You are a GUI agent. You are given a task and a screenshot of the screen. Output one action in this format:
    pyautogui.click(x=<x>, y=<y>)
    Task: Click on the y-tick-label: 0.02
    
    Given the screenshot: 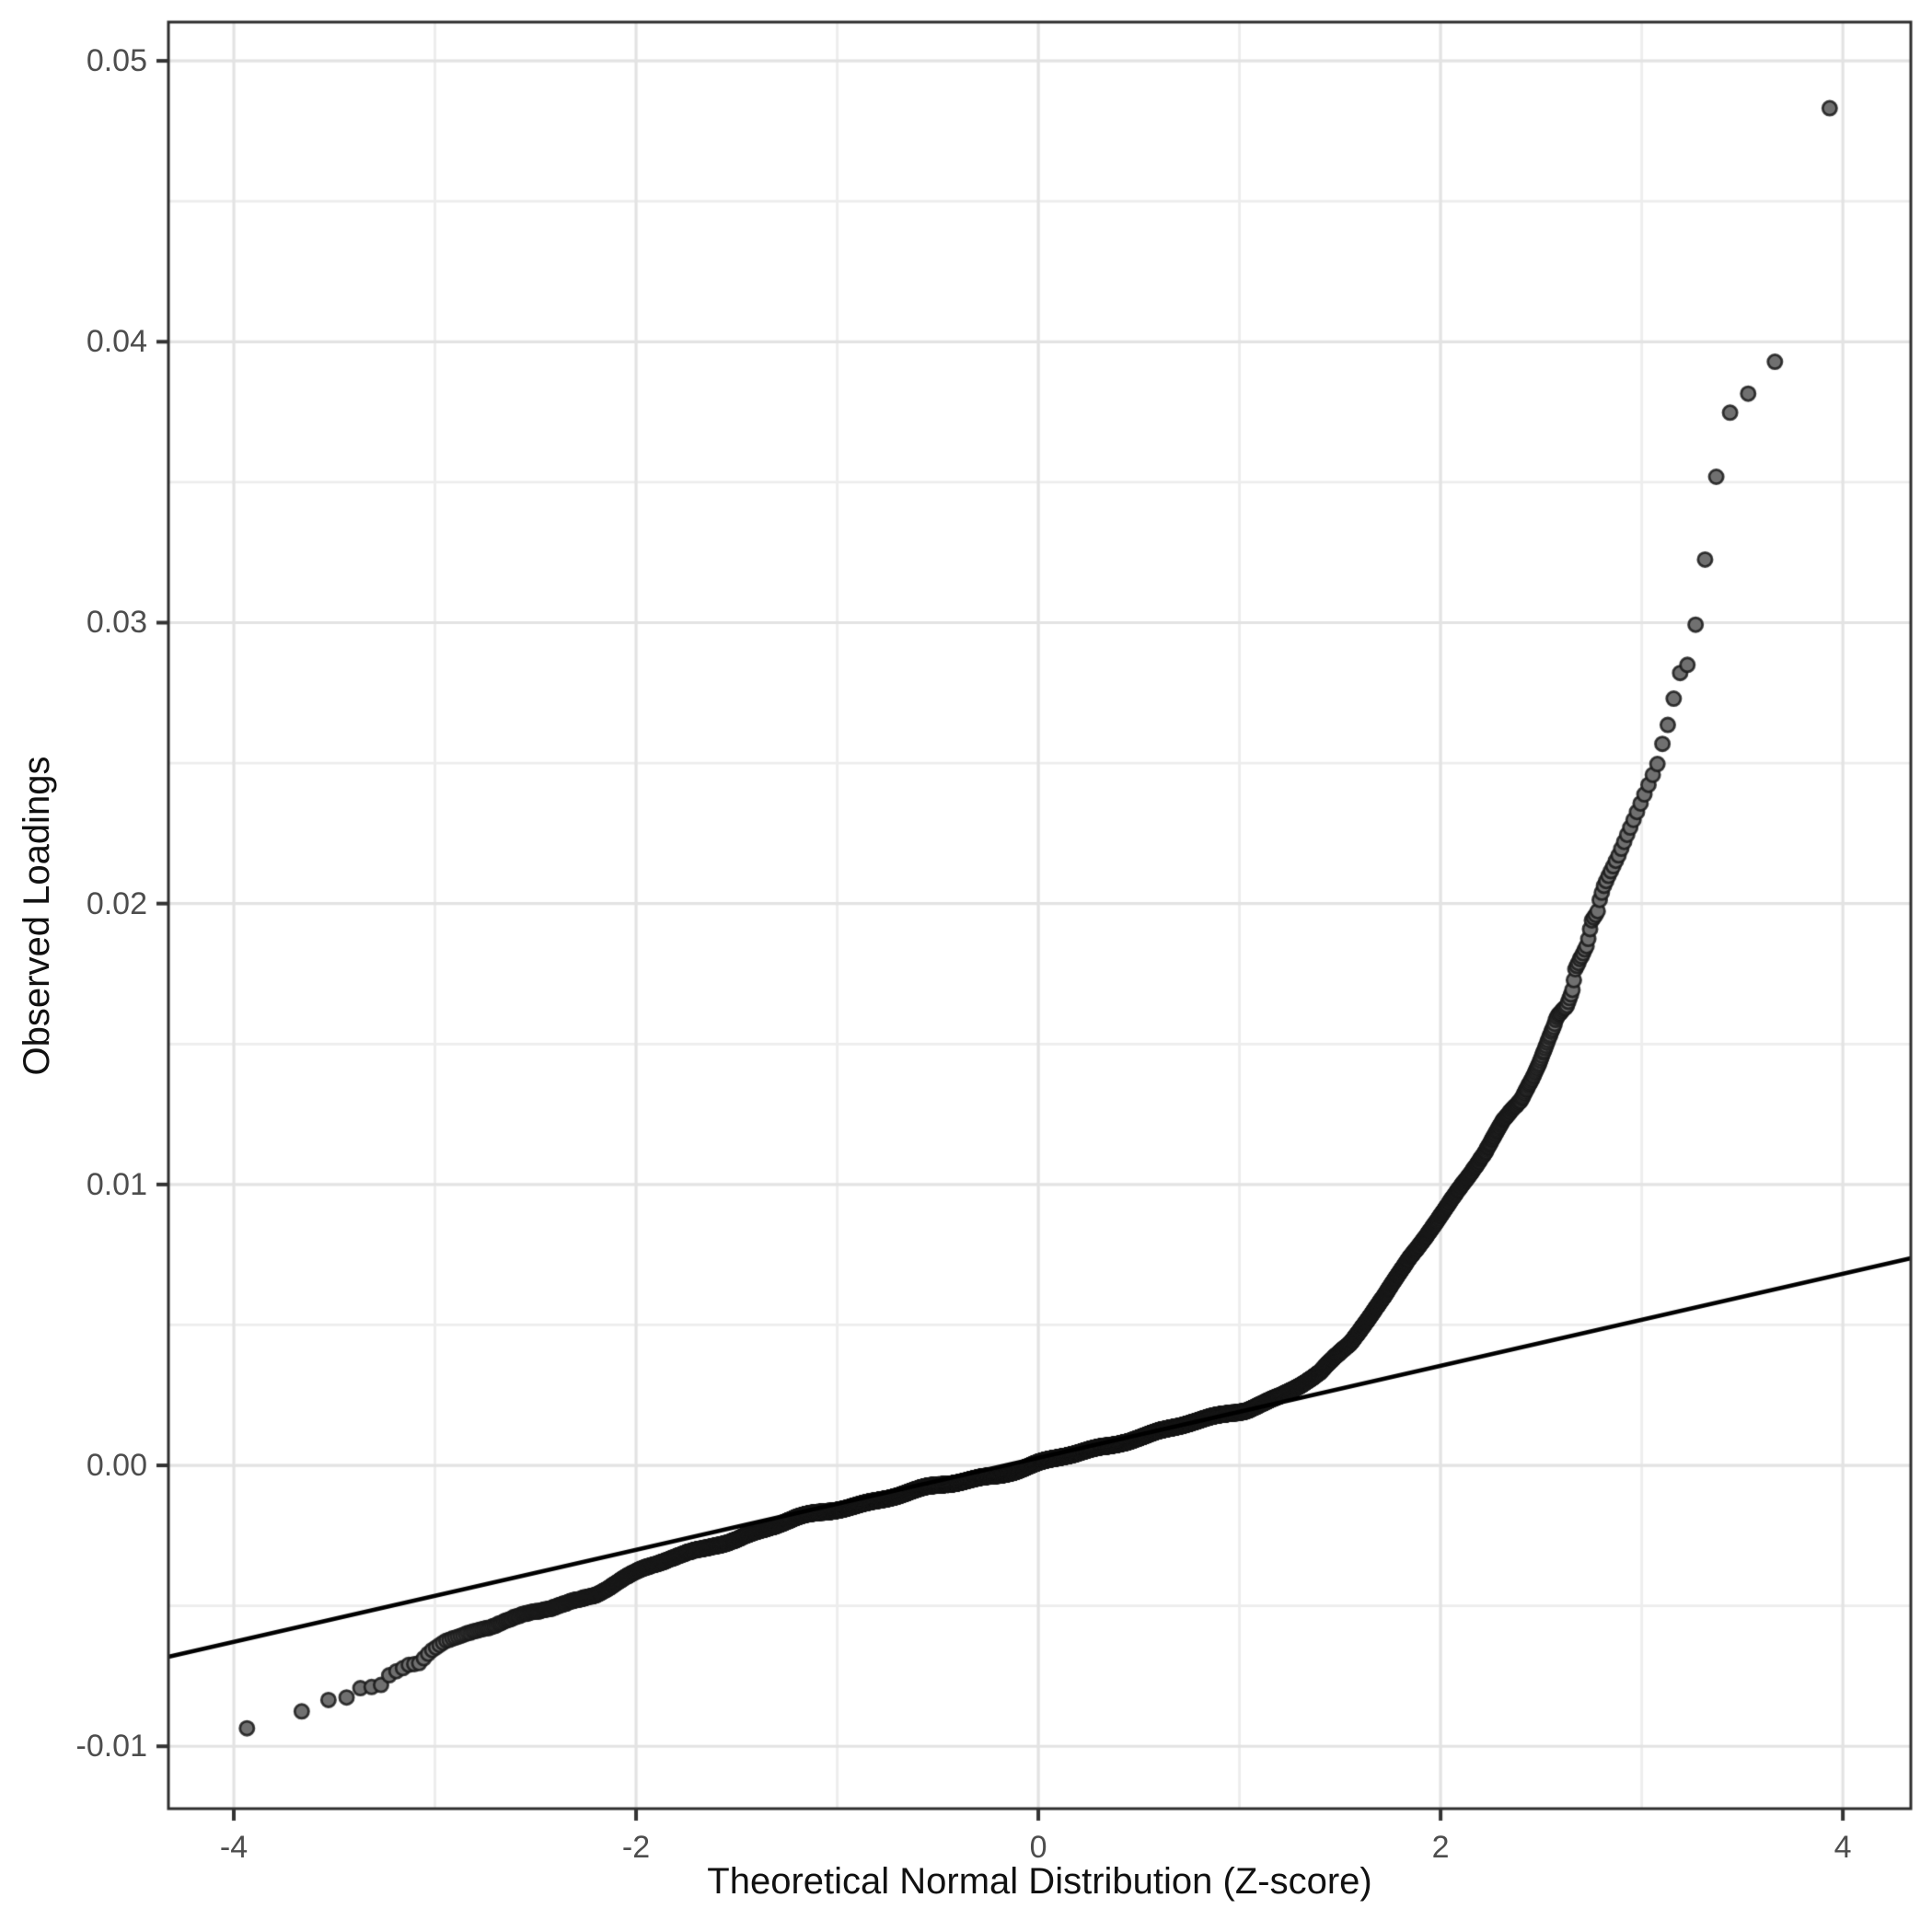 What is the action you would take?
    pyautogui.click(x=117, y=903)
    